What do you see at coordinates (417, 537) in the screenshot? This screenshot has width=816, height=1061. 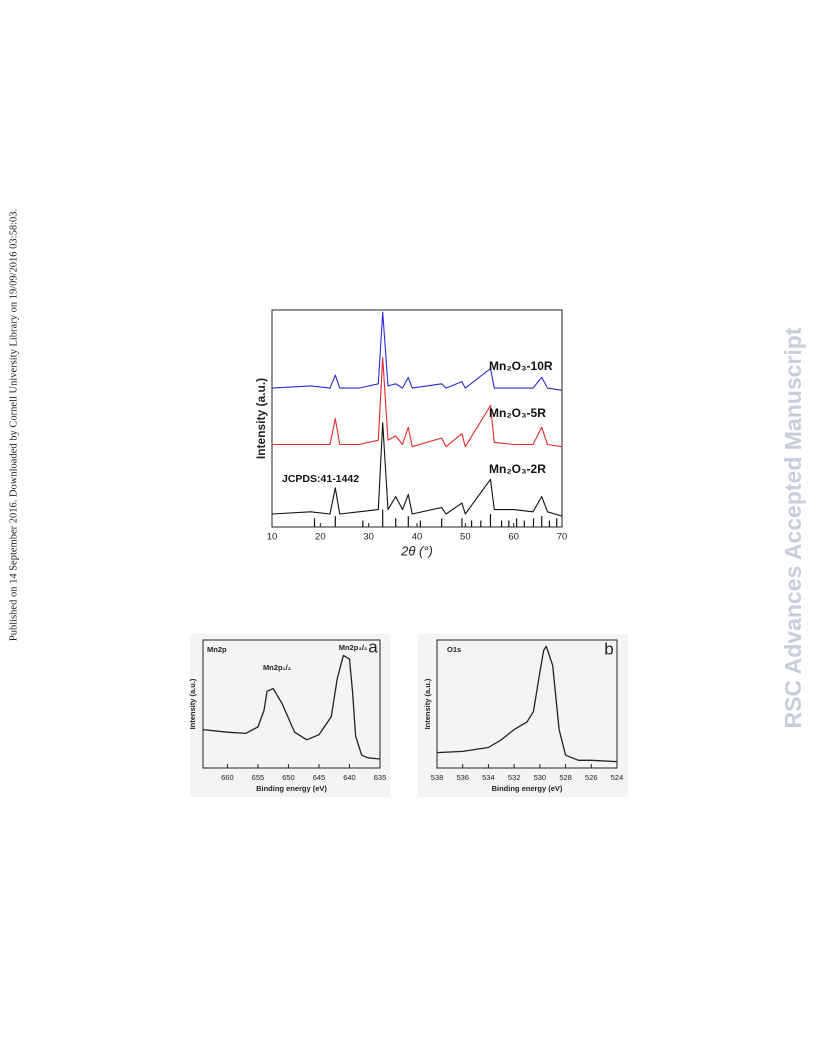 I see `x-tick-label: 40` at bounding box center [417, 537].